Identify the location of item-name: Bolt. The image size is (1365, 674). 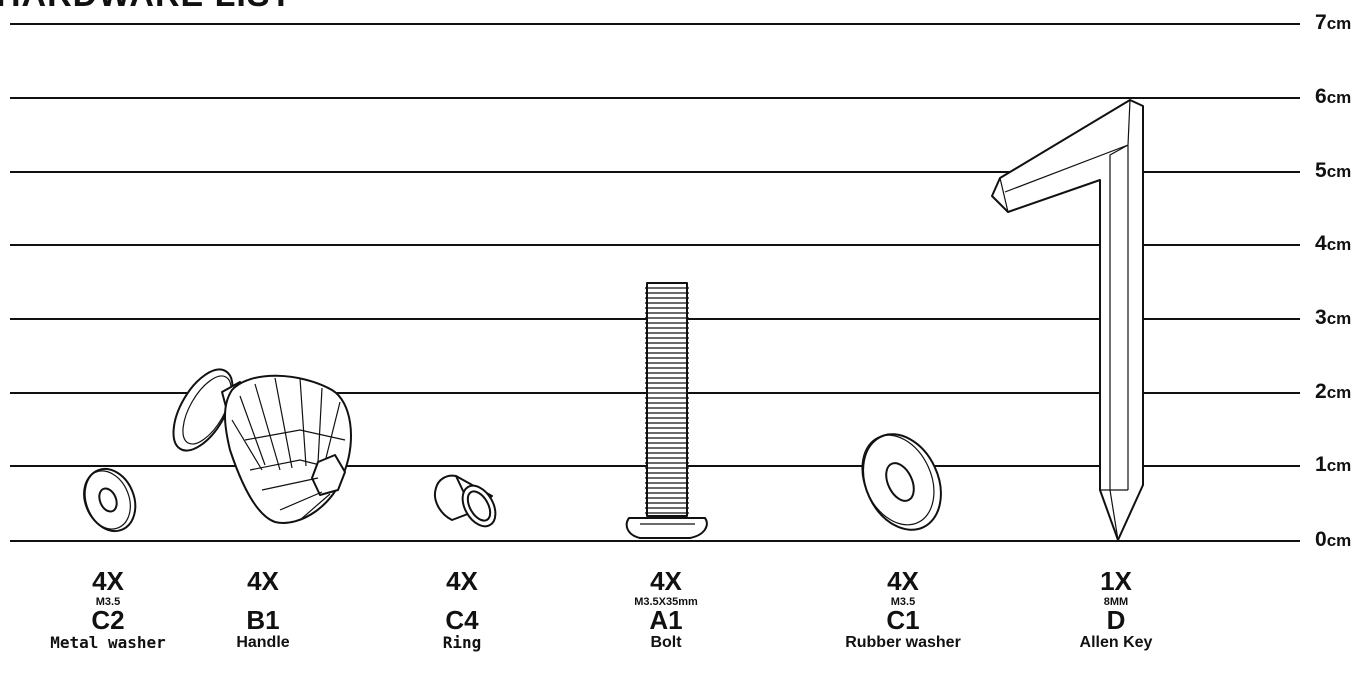
(666, 642).